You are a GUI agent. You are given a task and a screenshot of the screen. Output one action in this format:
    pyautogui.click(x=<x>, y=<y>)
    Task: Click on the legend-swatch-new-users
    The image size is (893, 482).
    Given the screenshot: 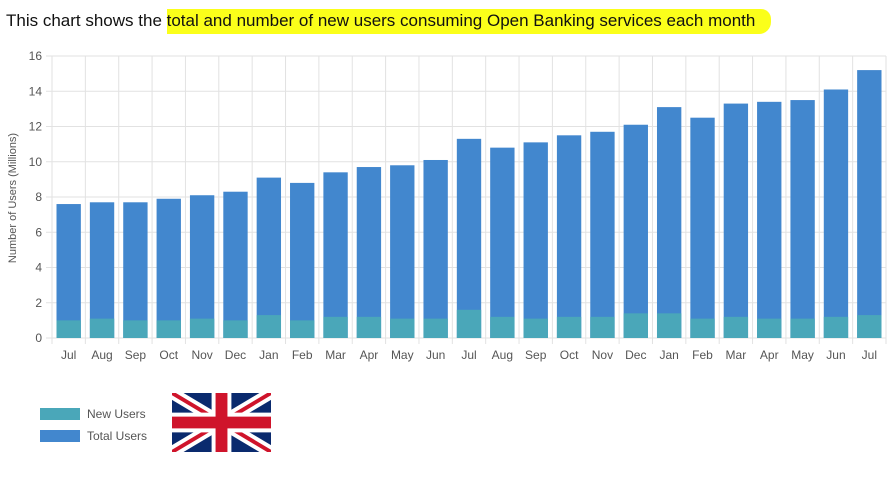 What is the action you would take?
    pyautogui.click(x=60, y=414)
    